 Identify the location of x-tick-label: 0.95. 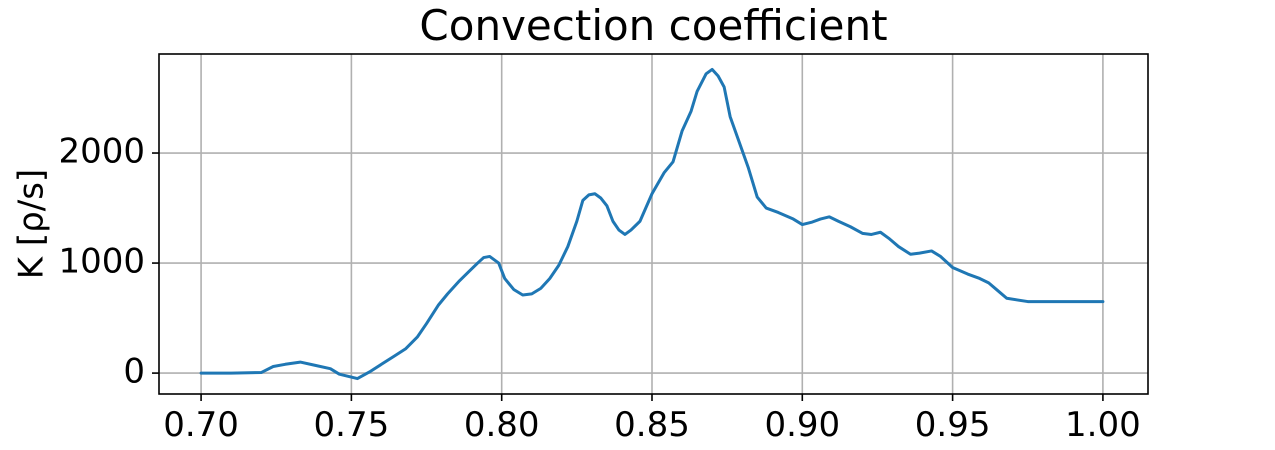
(953, 425).